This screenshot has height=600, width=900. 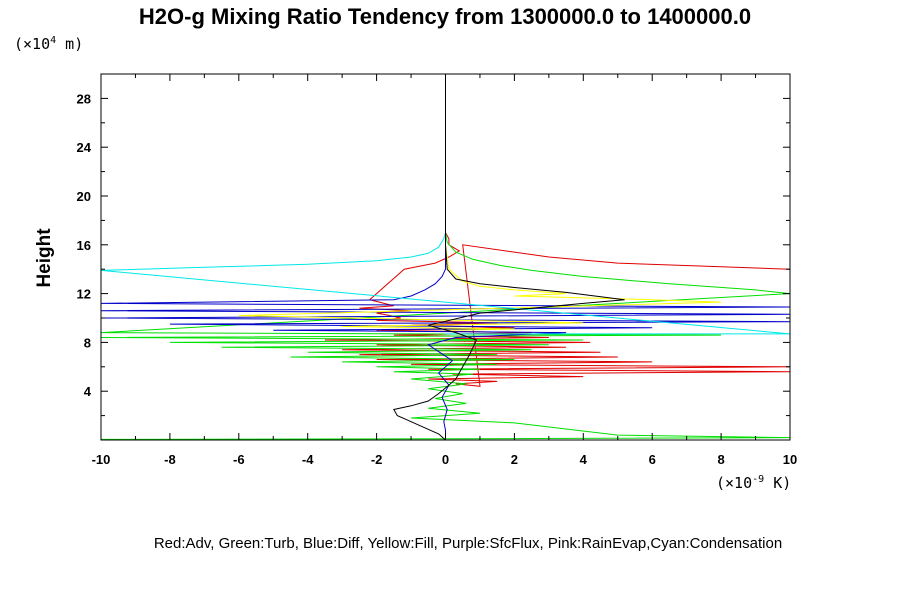 What do you see at coordinates (584, 459) in the screenshot?
I see `x-tick-label: 4` at bounding box center [584, 459].